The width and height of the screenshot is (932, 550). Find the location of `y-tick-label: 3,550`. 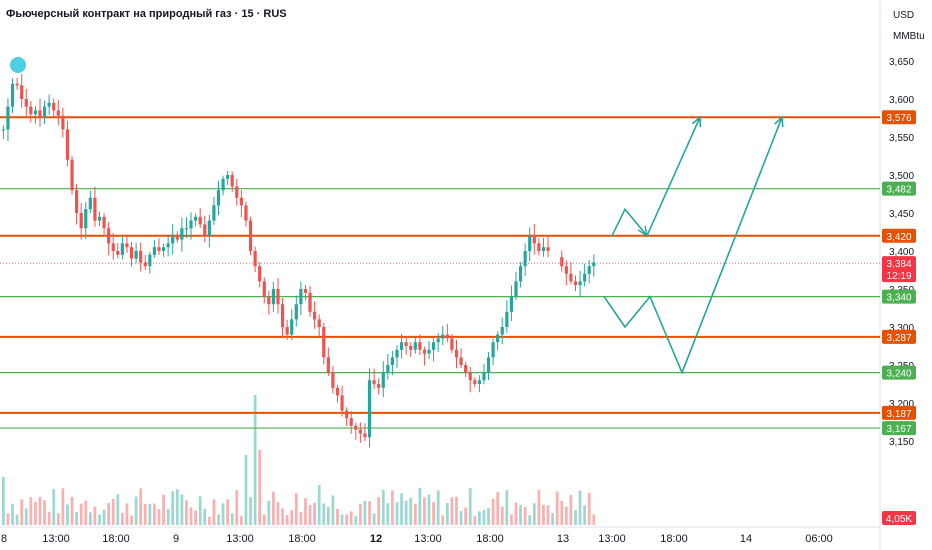

y-tick-label: 3,550 is located at coordinates (901, 138).